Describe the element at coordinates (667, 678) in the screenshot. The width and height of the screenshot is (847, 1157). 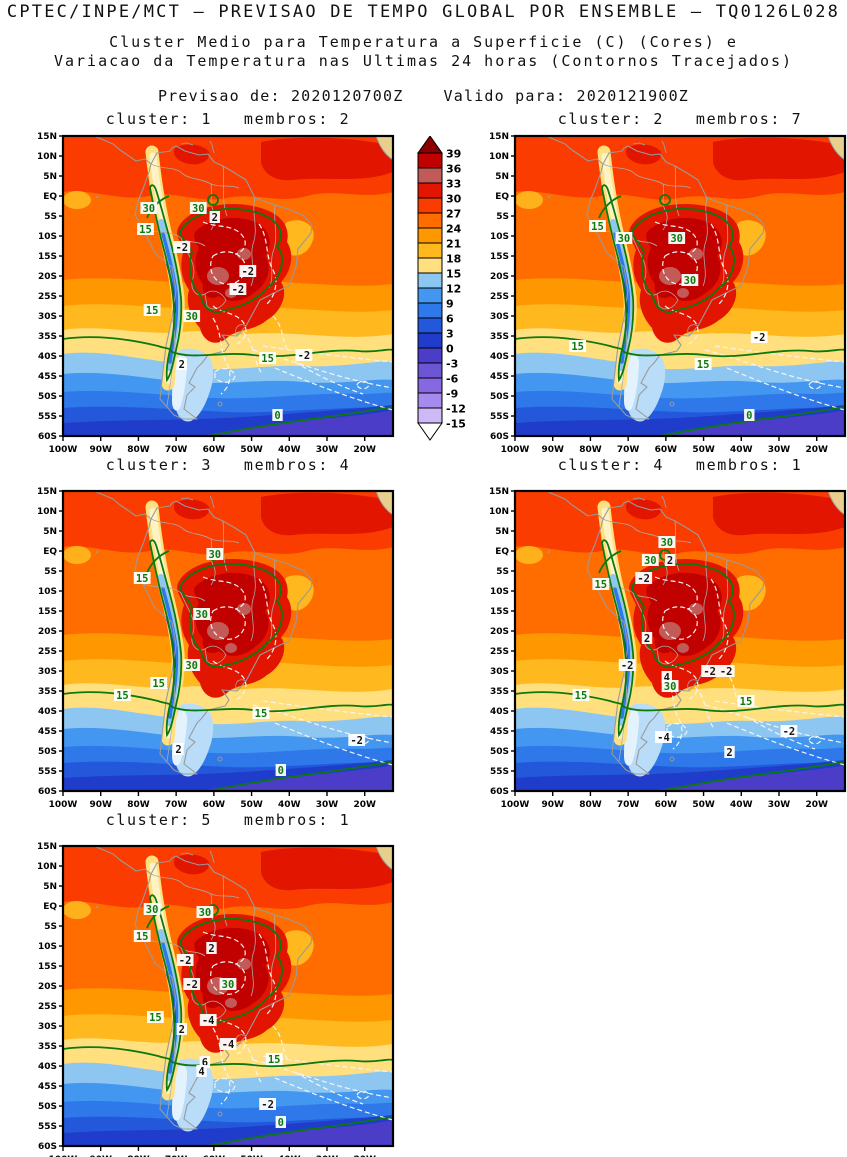
I see `svg-text: 4` at that location.